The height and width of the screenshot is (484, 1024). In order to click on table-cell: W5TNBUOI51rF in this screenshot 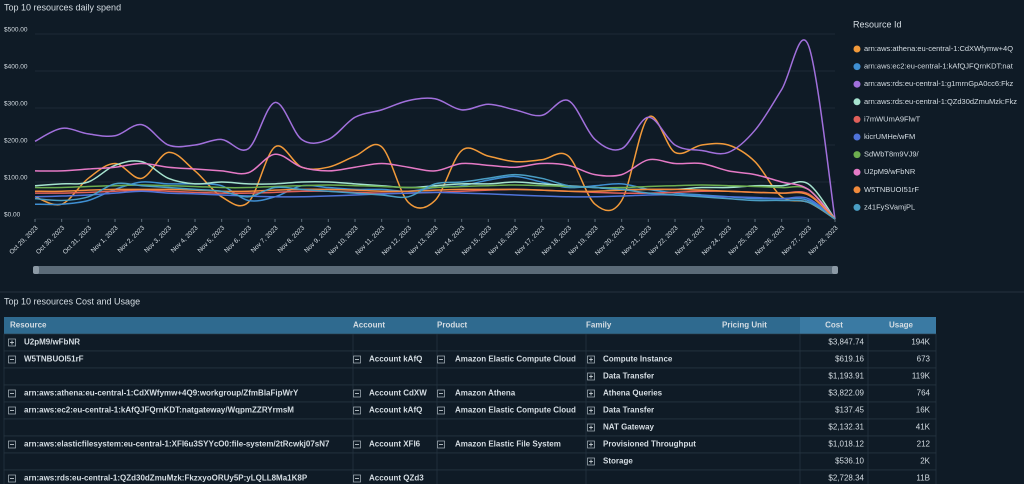, I will do `click(54, 359)`.